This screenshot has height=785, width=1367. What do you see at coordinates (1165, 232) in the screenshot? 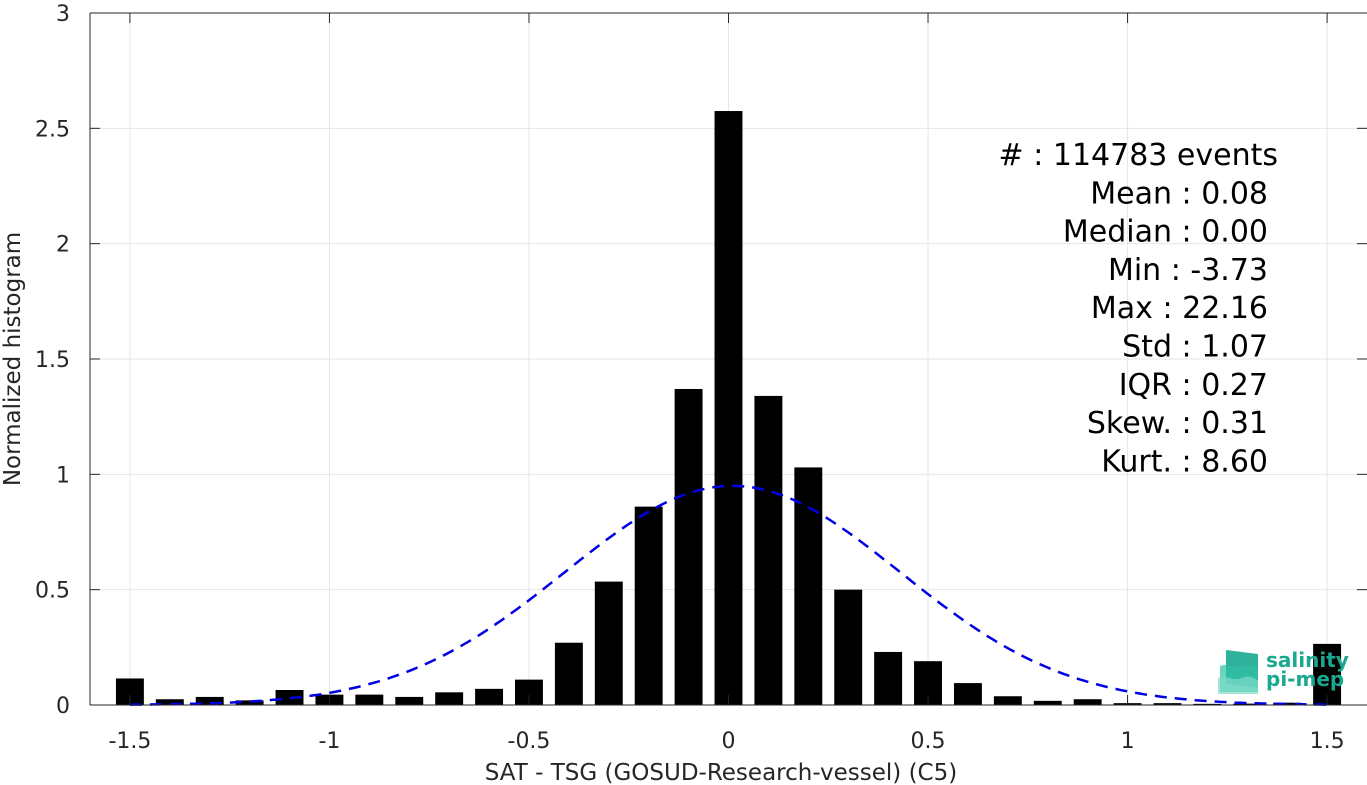
I see `stat-line: Median : 0.00` at bounding box center [1165, 232].